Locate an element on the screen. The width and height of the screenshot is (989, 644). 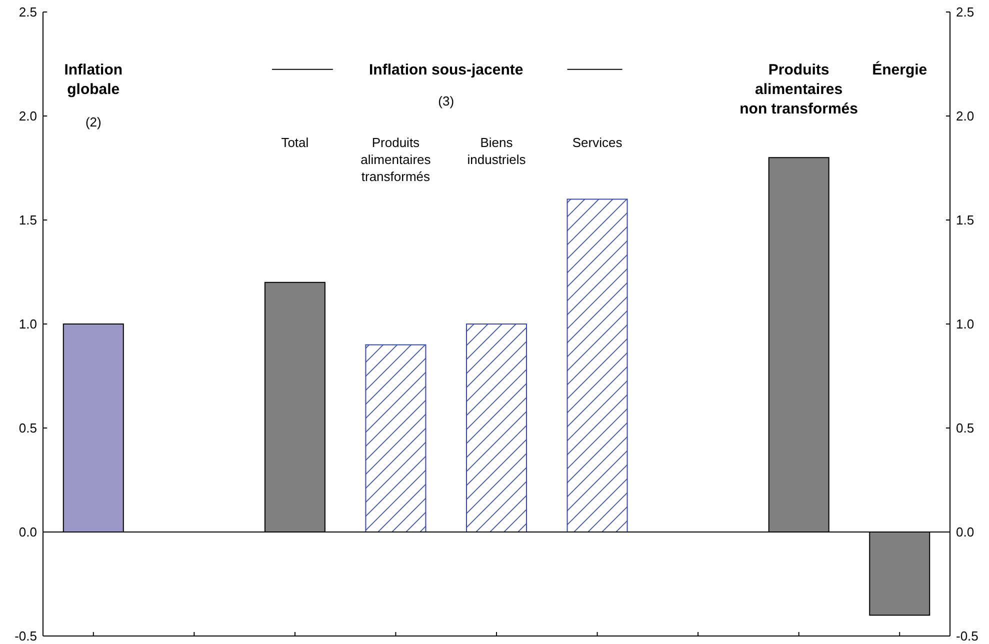
x-tick-label: Total is located at coordinates (295, 142).